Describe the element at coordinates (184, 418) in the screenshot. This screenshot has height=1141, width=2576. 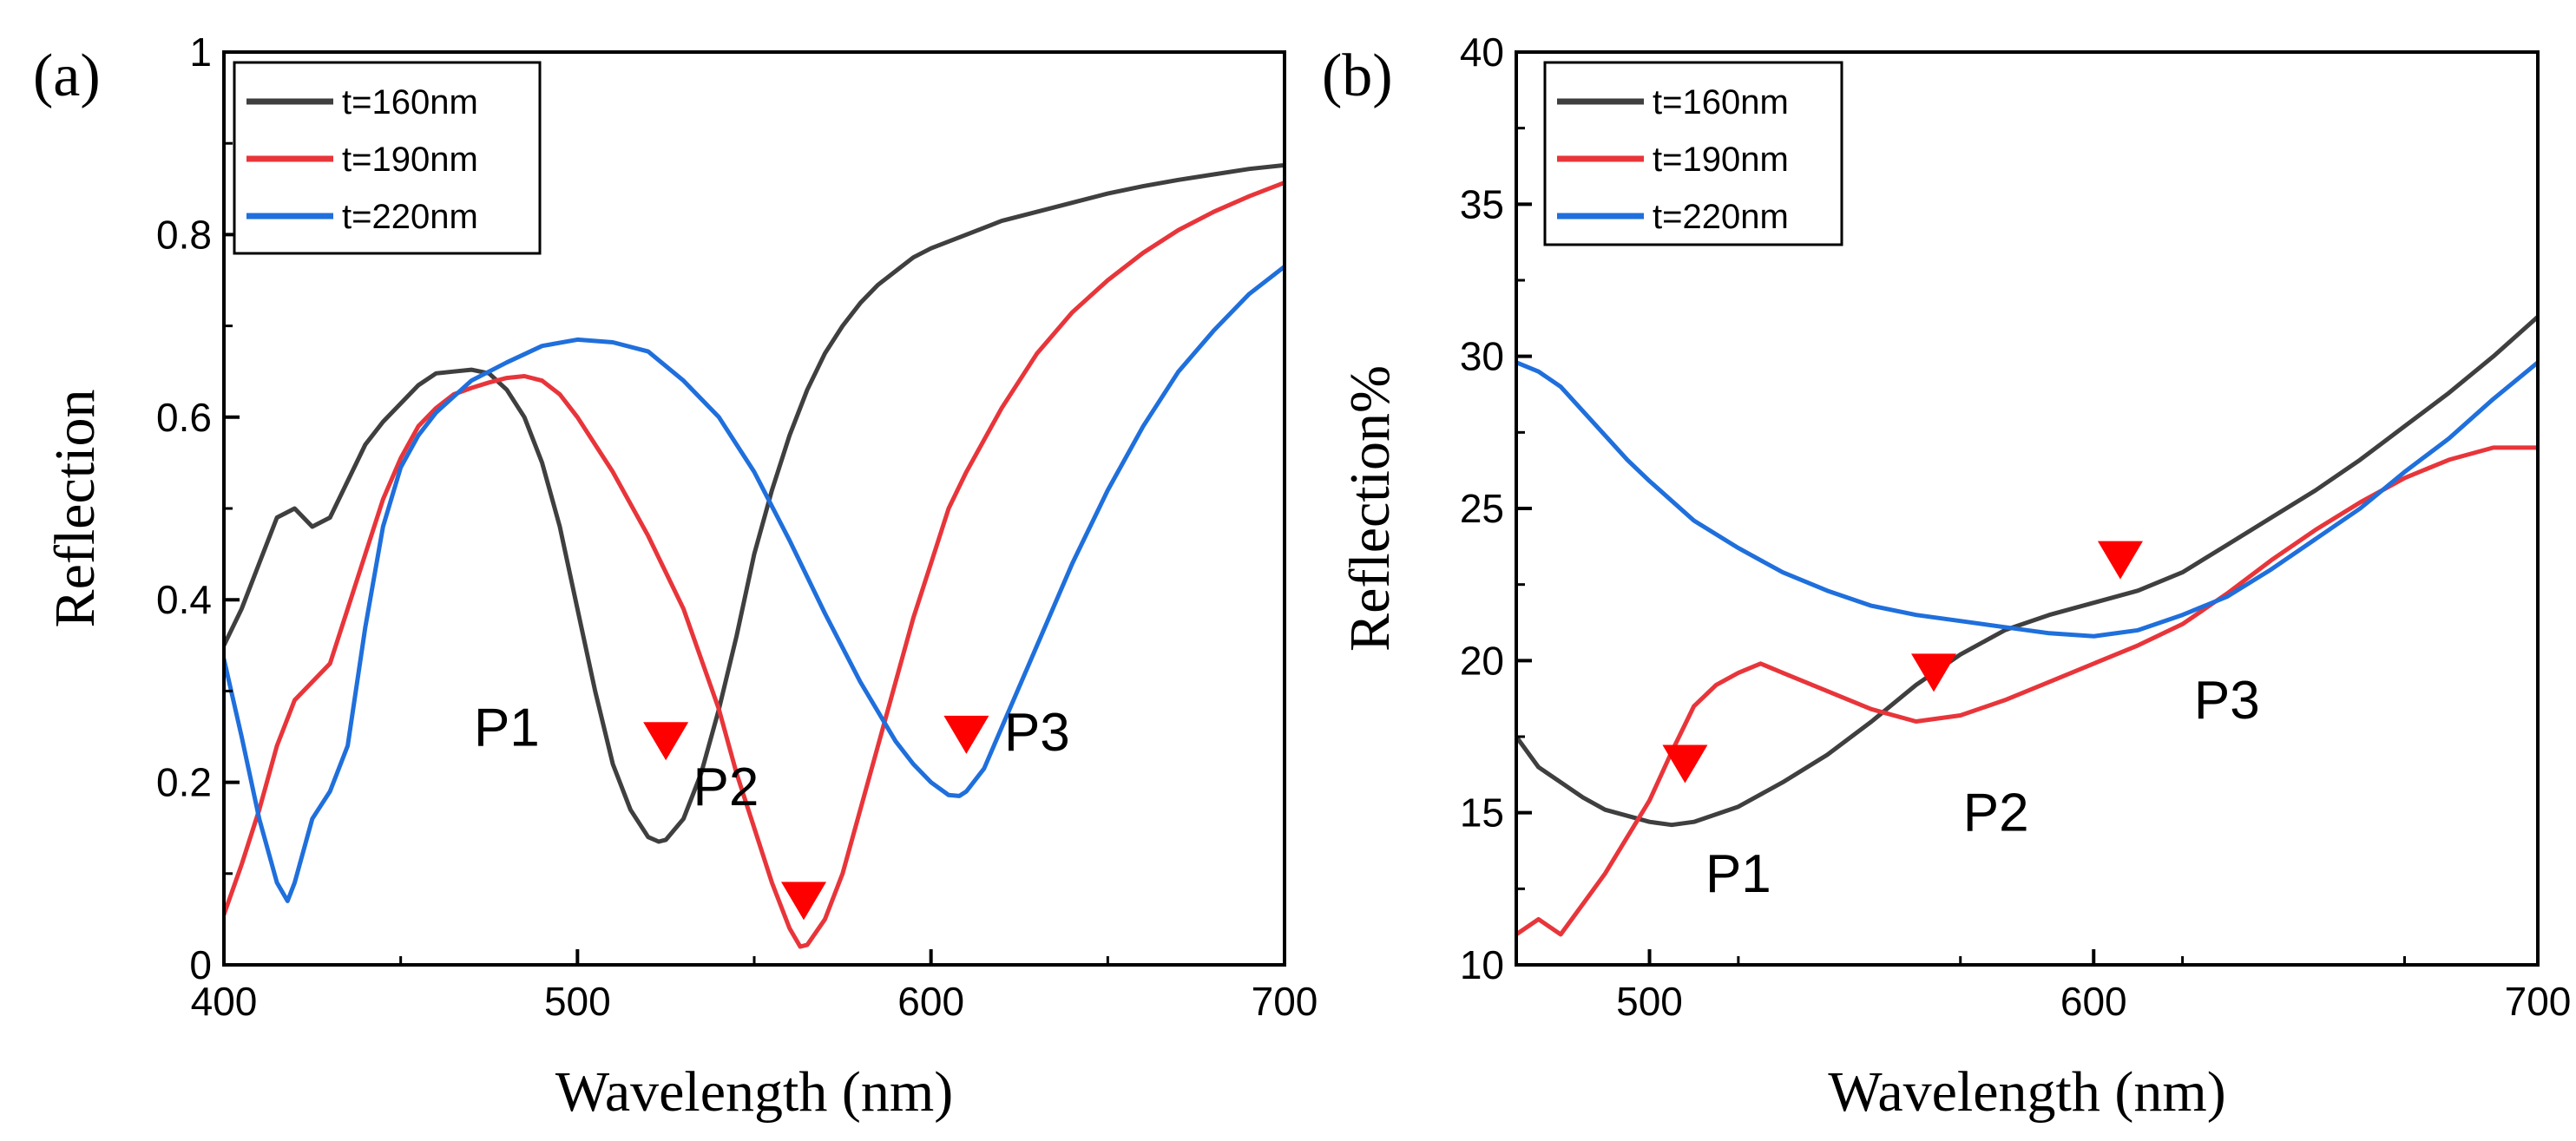
I see `y-tick-label: 0.6` at that location.